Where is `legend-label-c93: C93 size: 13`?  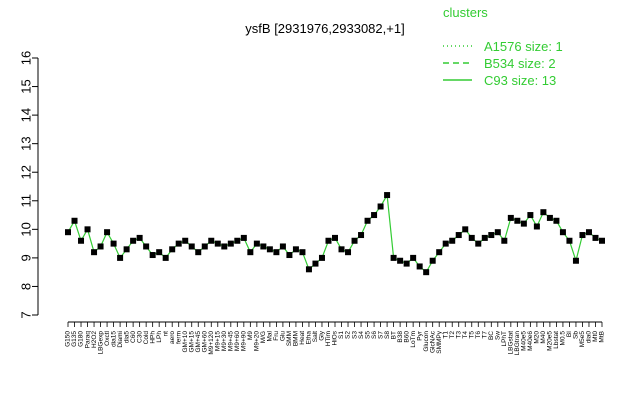 legend-label-c93: C93 size: 13 is located at coordinates (520, 80).